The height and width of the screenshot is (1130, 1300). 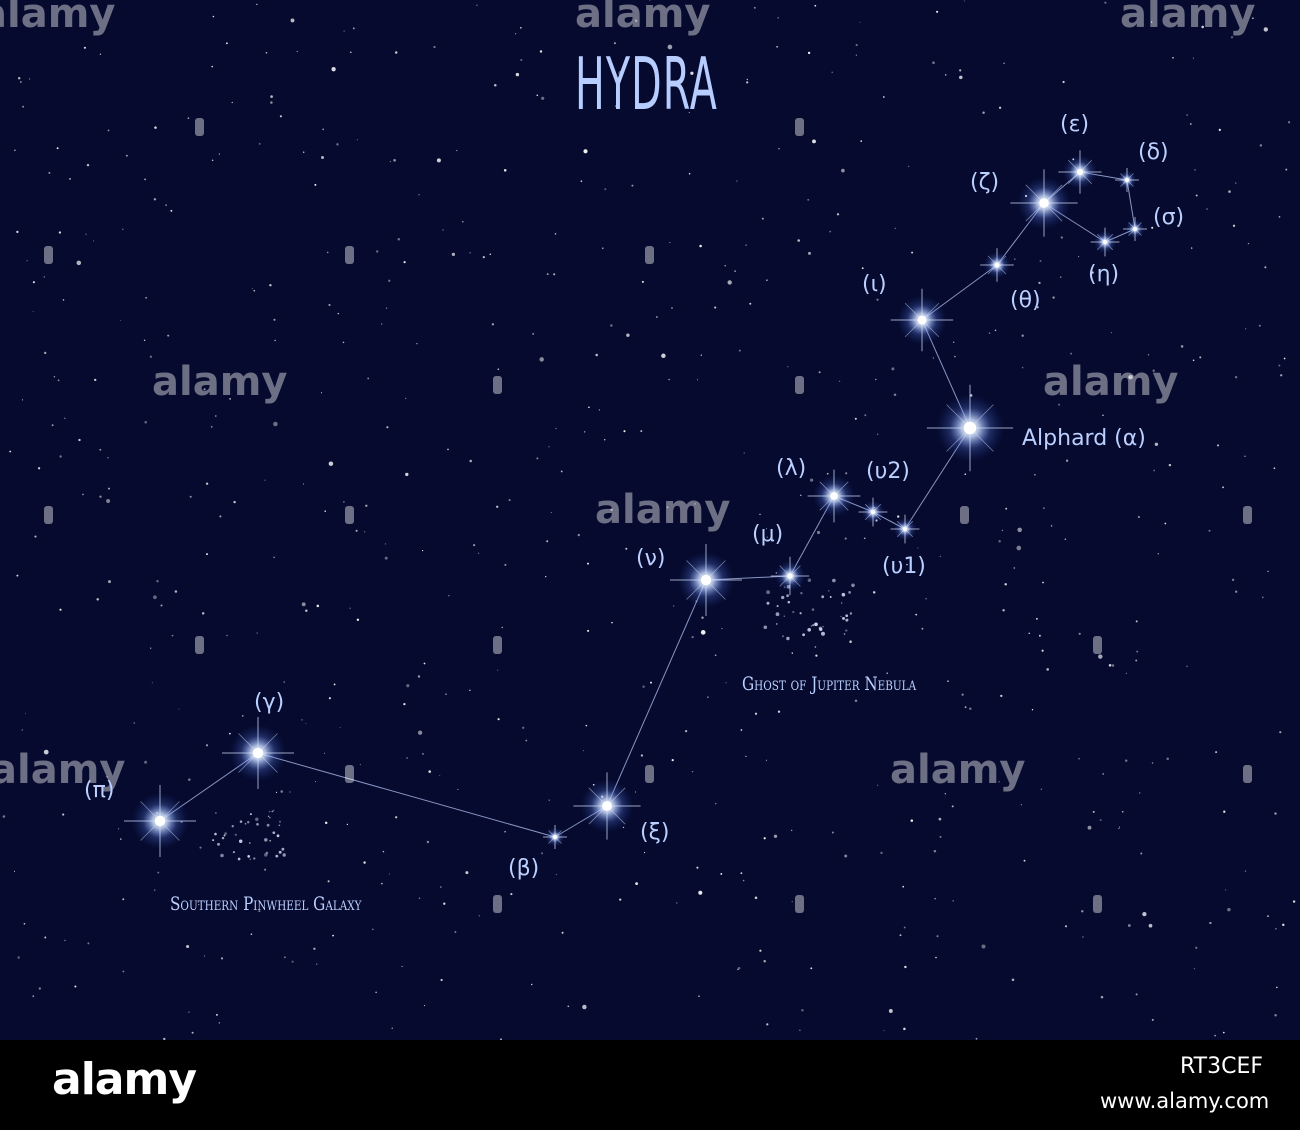 I want to click on star-label-lambda: (λ), so click(x=791, y=468).